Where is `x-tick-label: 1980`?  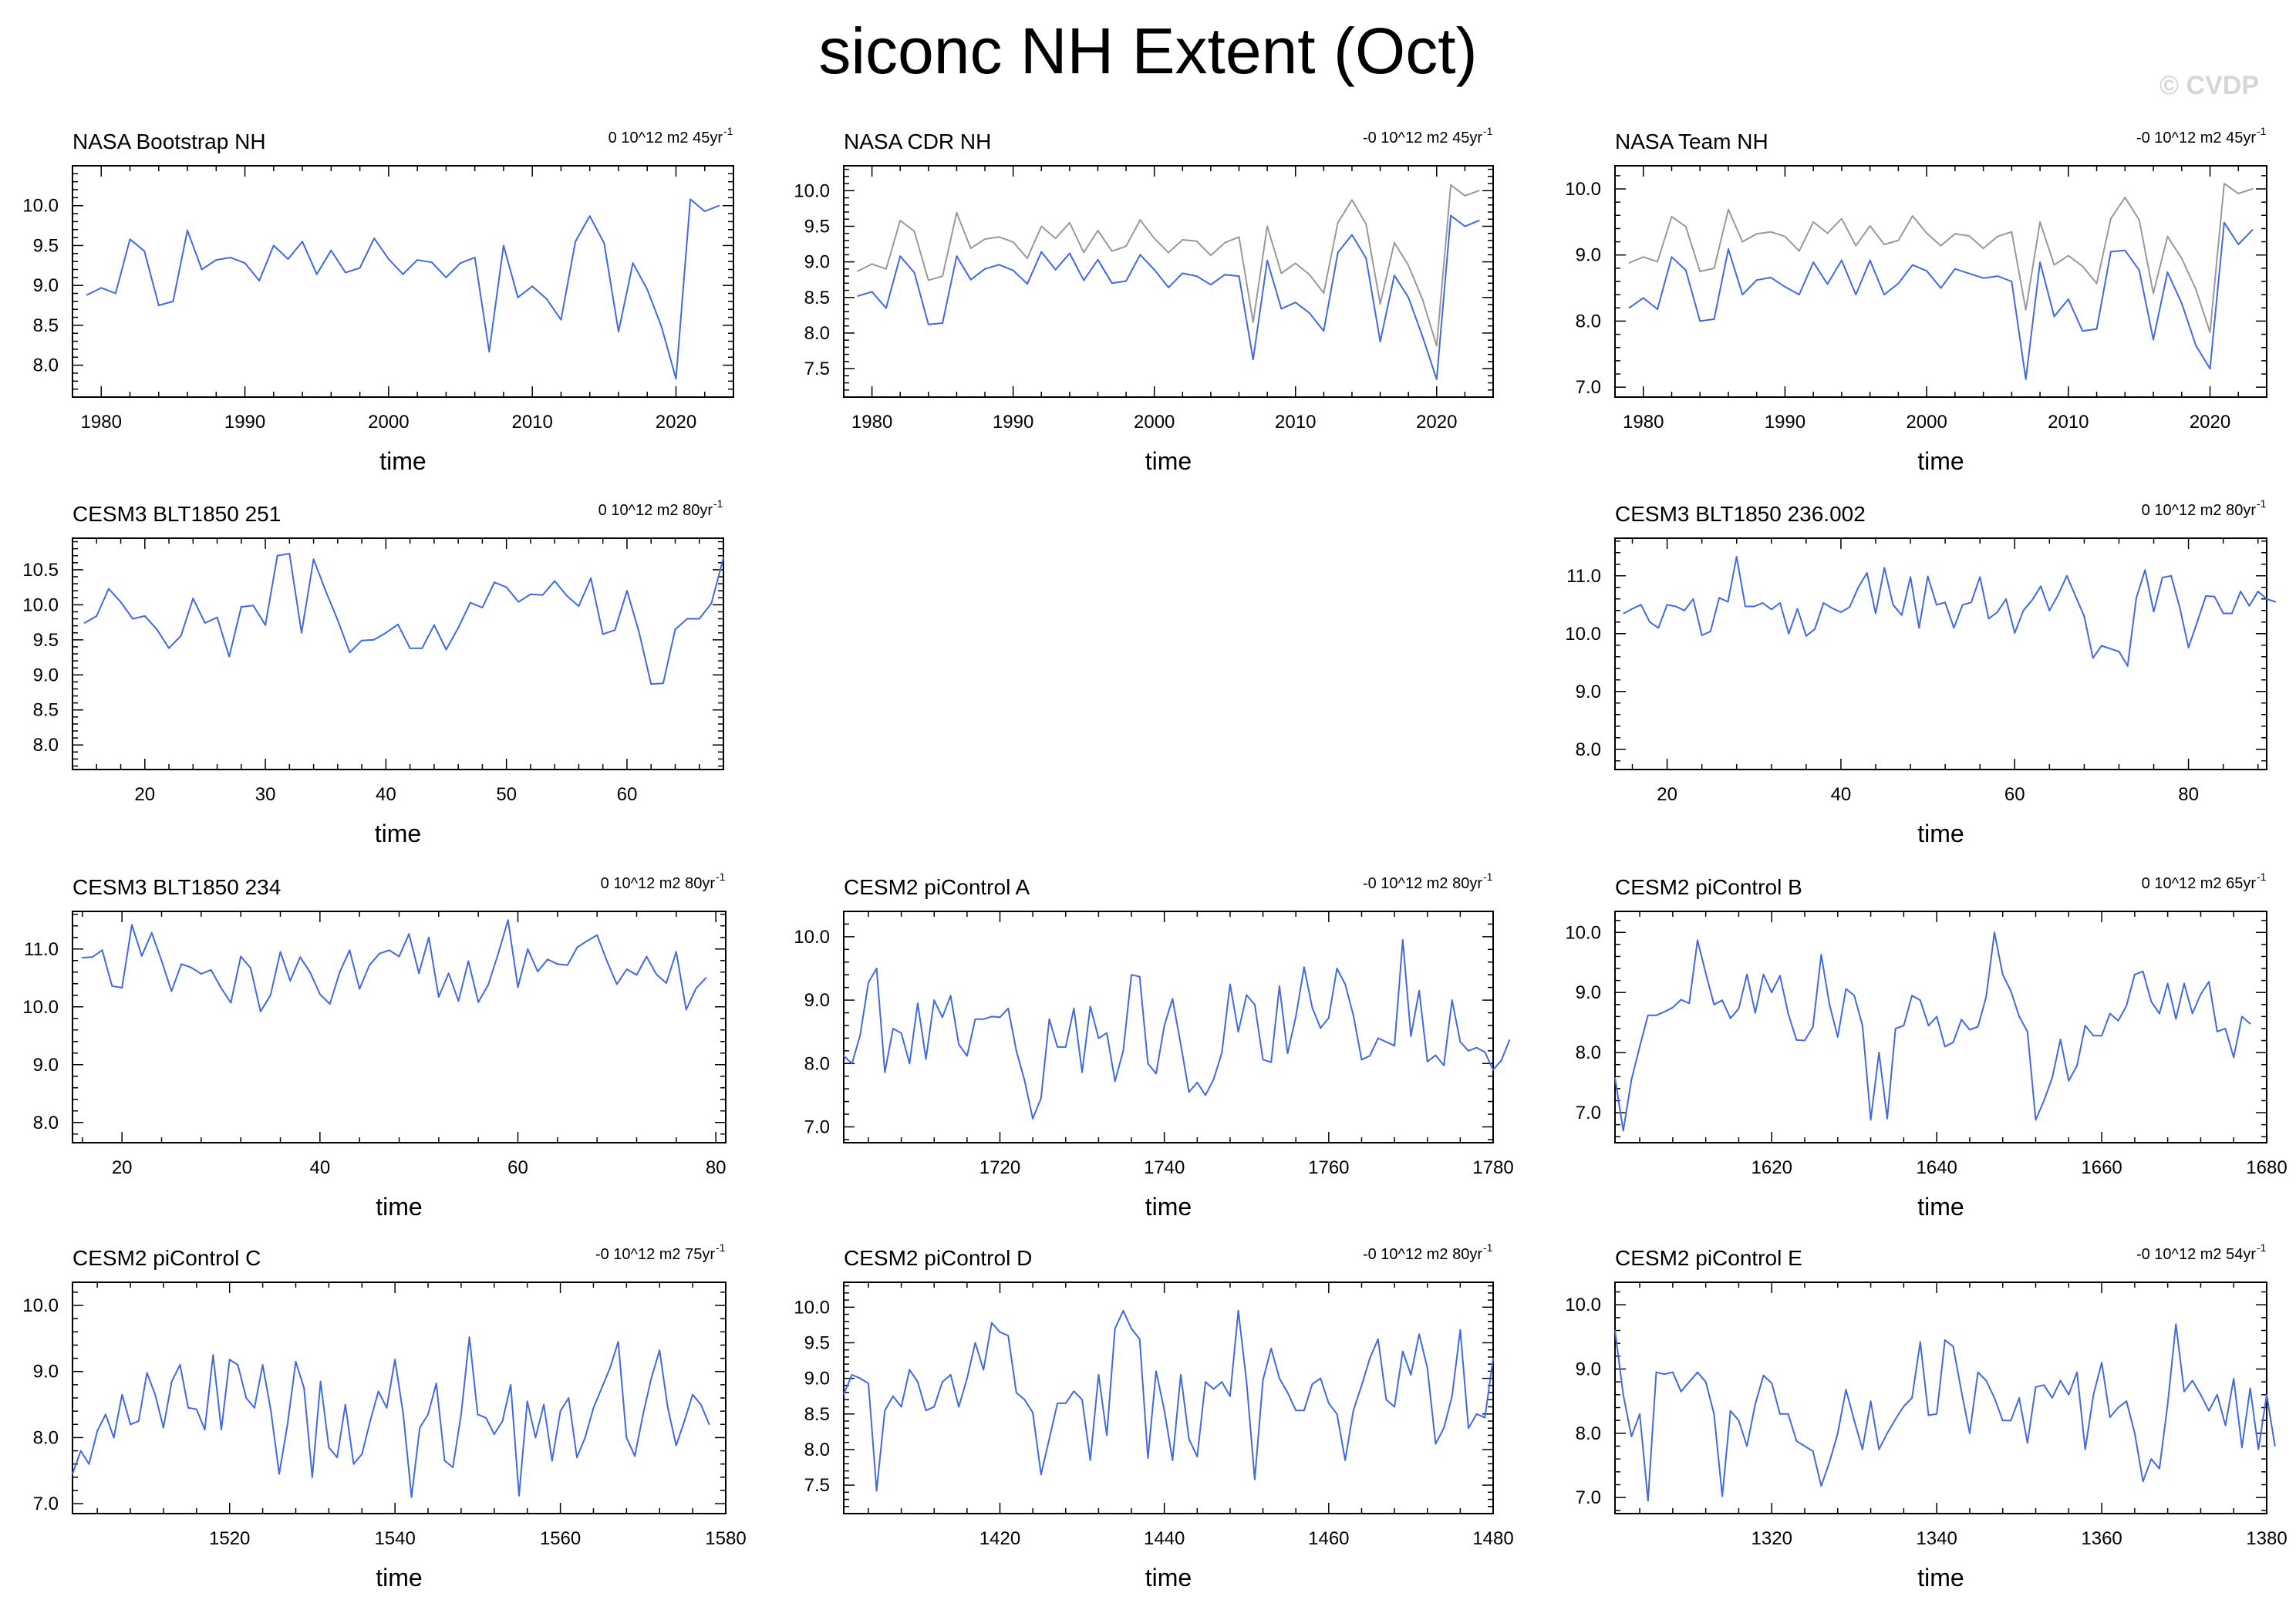 x-tick-label: 1980 is located at coordinates (102, 422).